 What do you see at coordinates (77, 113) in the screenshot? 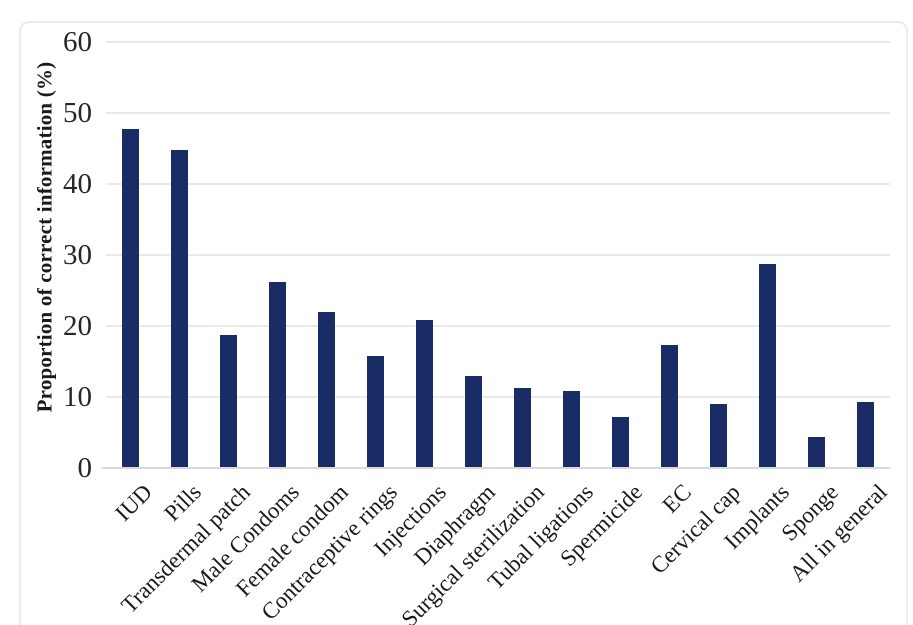
I see `y-tick-label: 50` at bounding box center [77, 113].